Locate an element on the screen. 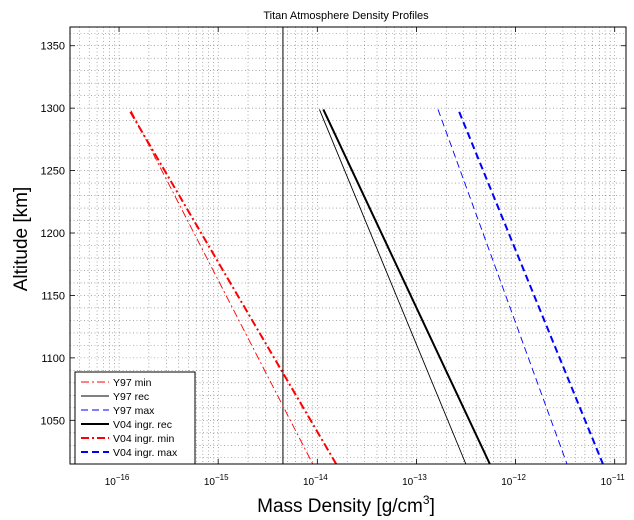 The width and height of the screenshot is (634, 520). x-tick-label-exponent: −16 is located at coordinates (123, 477).